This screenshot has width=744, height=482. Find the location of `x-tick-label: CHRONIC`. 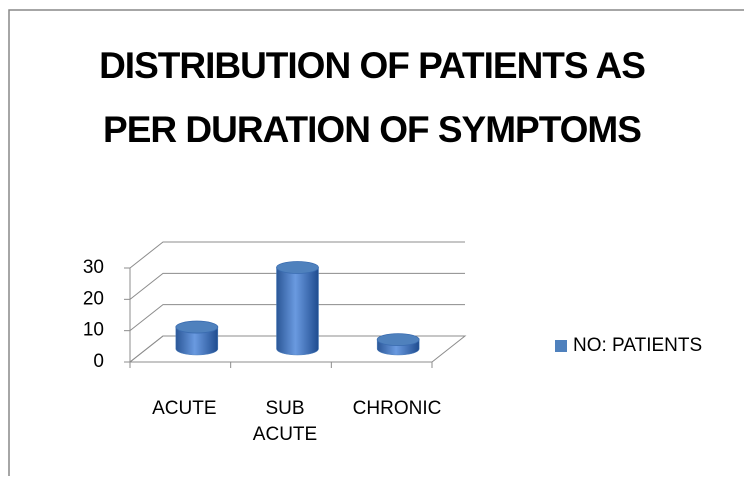

x-tick-label: CHRONIC is located at coordinates (397, 408).